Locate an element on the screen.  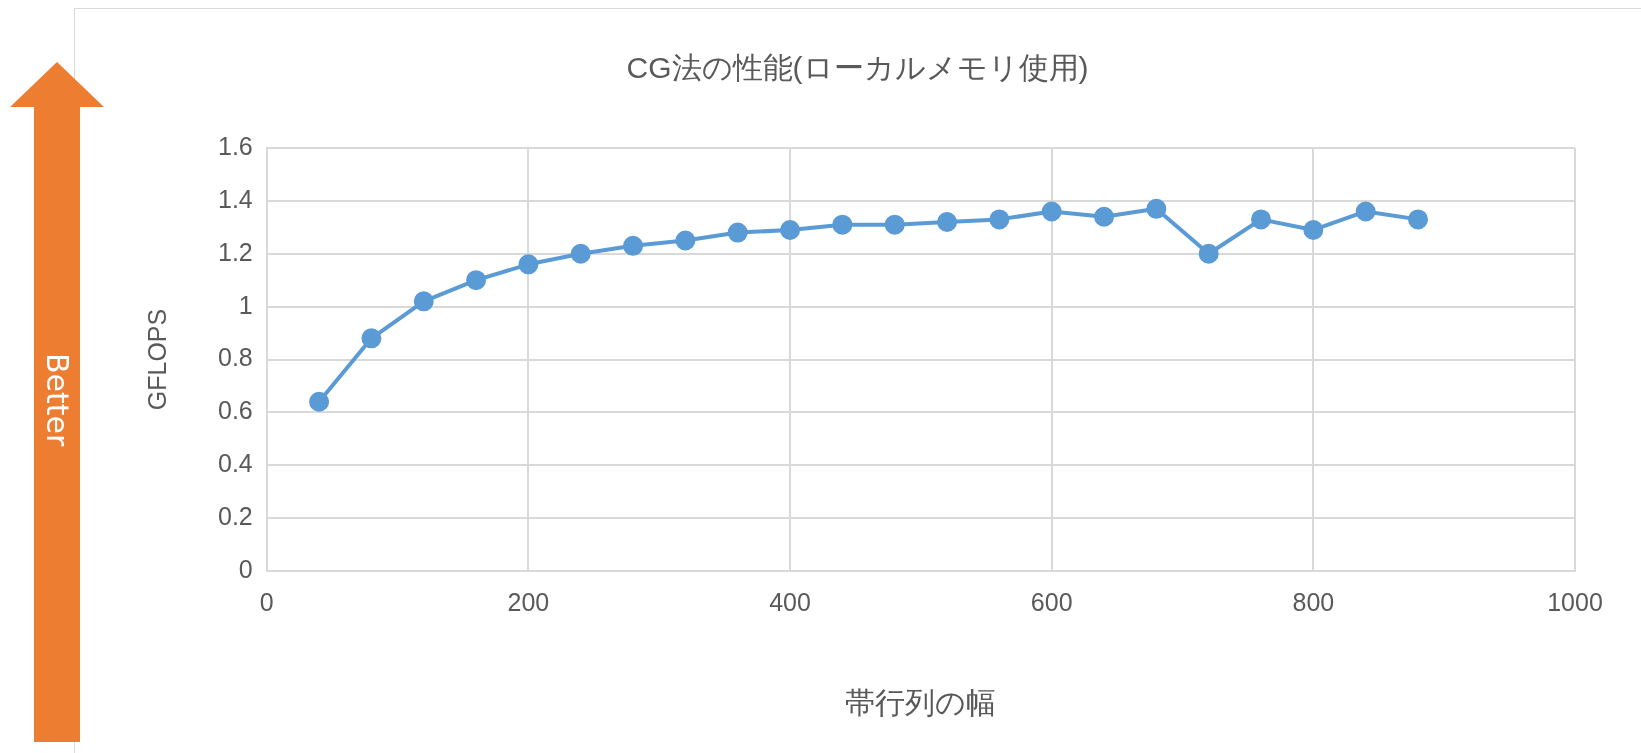
x-tick-label: 800 is located at coordinates (1313, 601).